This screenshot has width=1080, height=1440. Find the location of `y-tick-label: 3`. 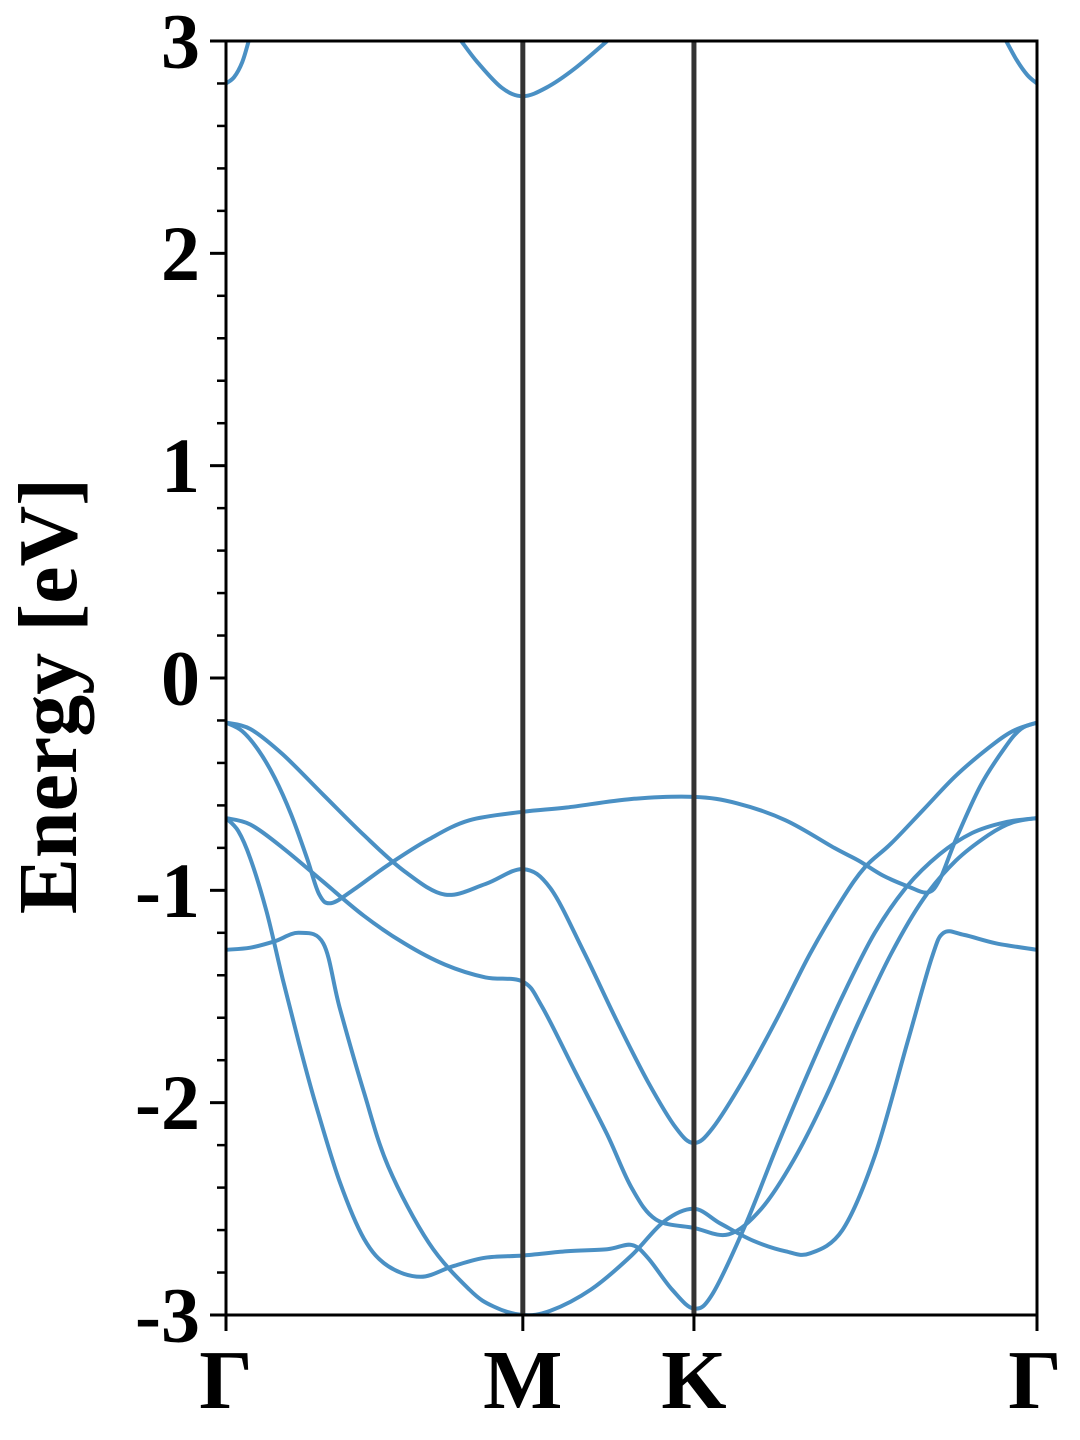

y-tick-label: 3 is located at coordinates (180, 42).